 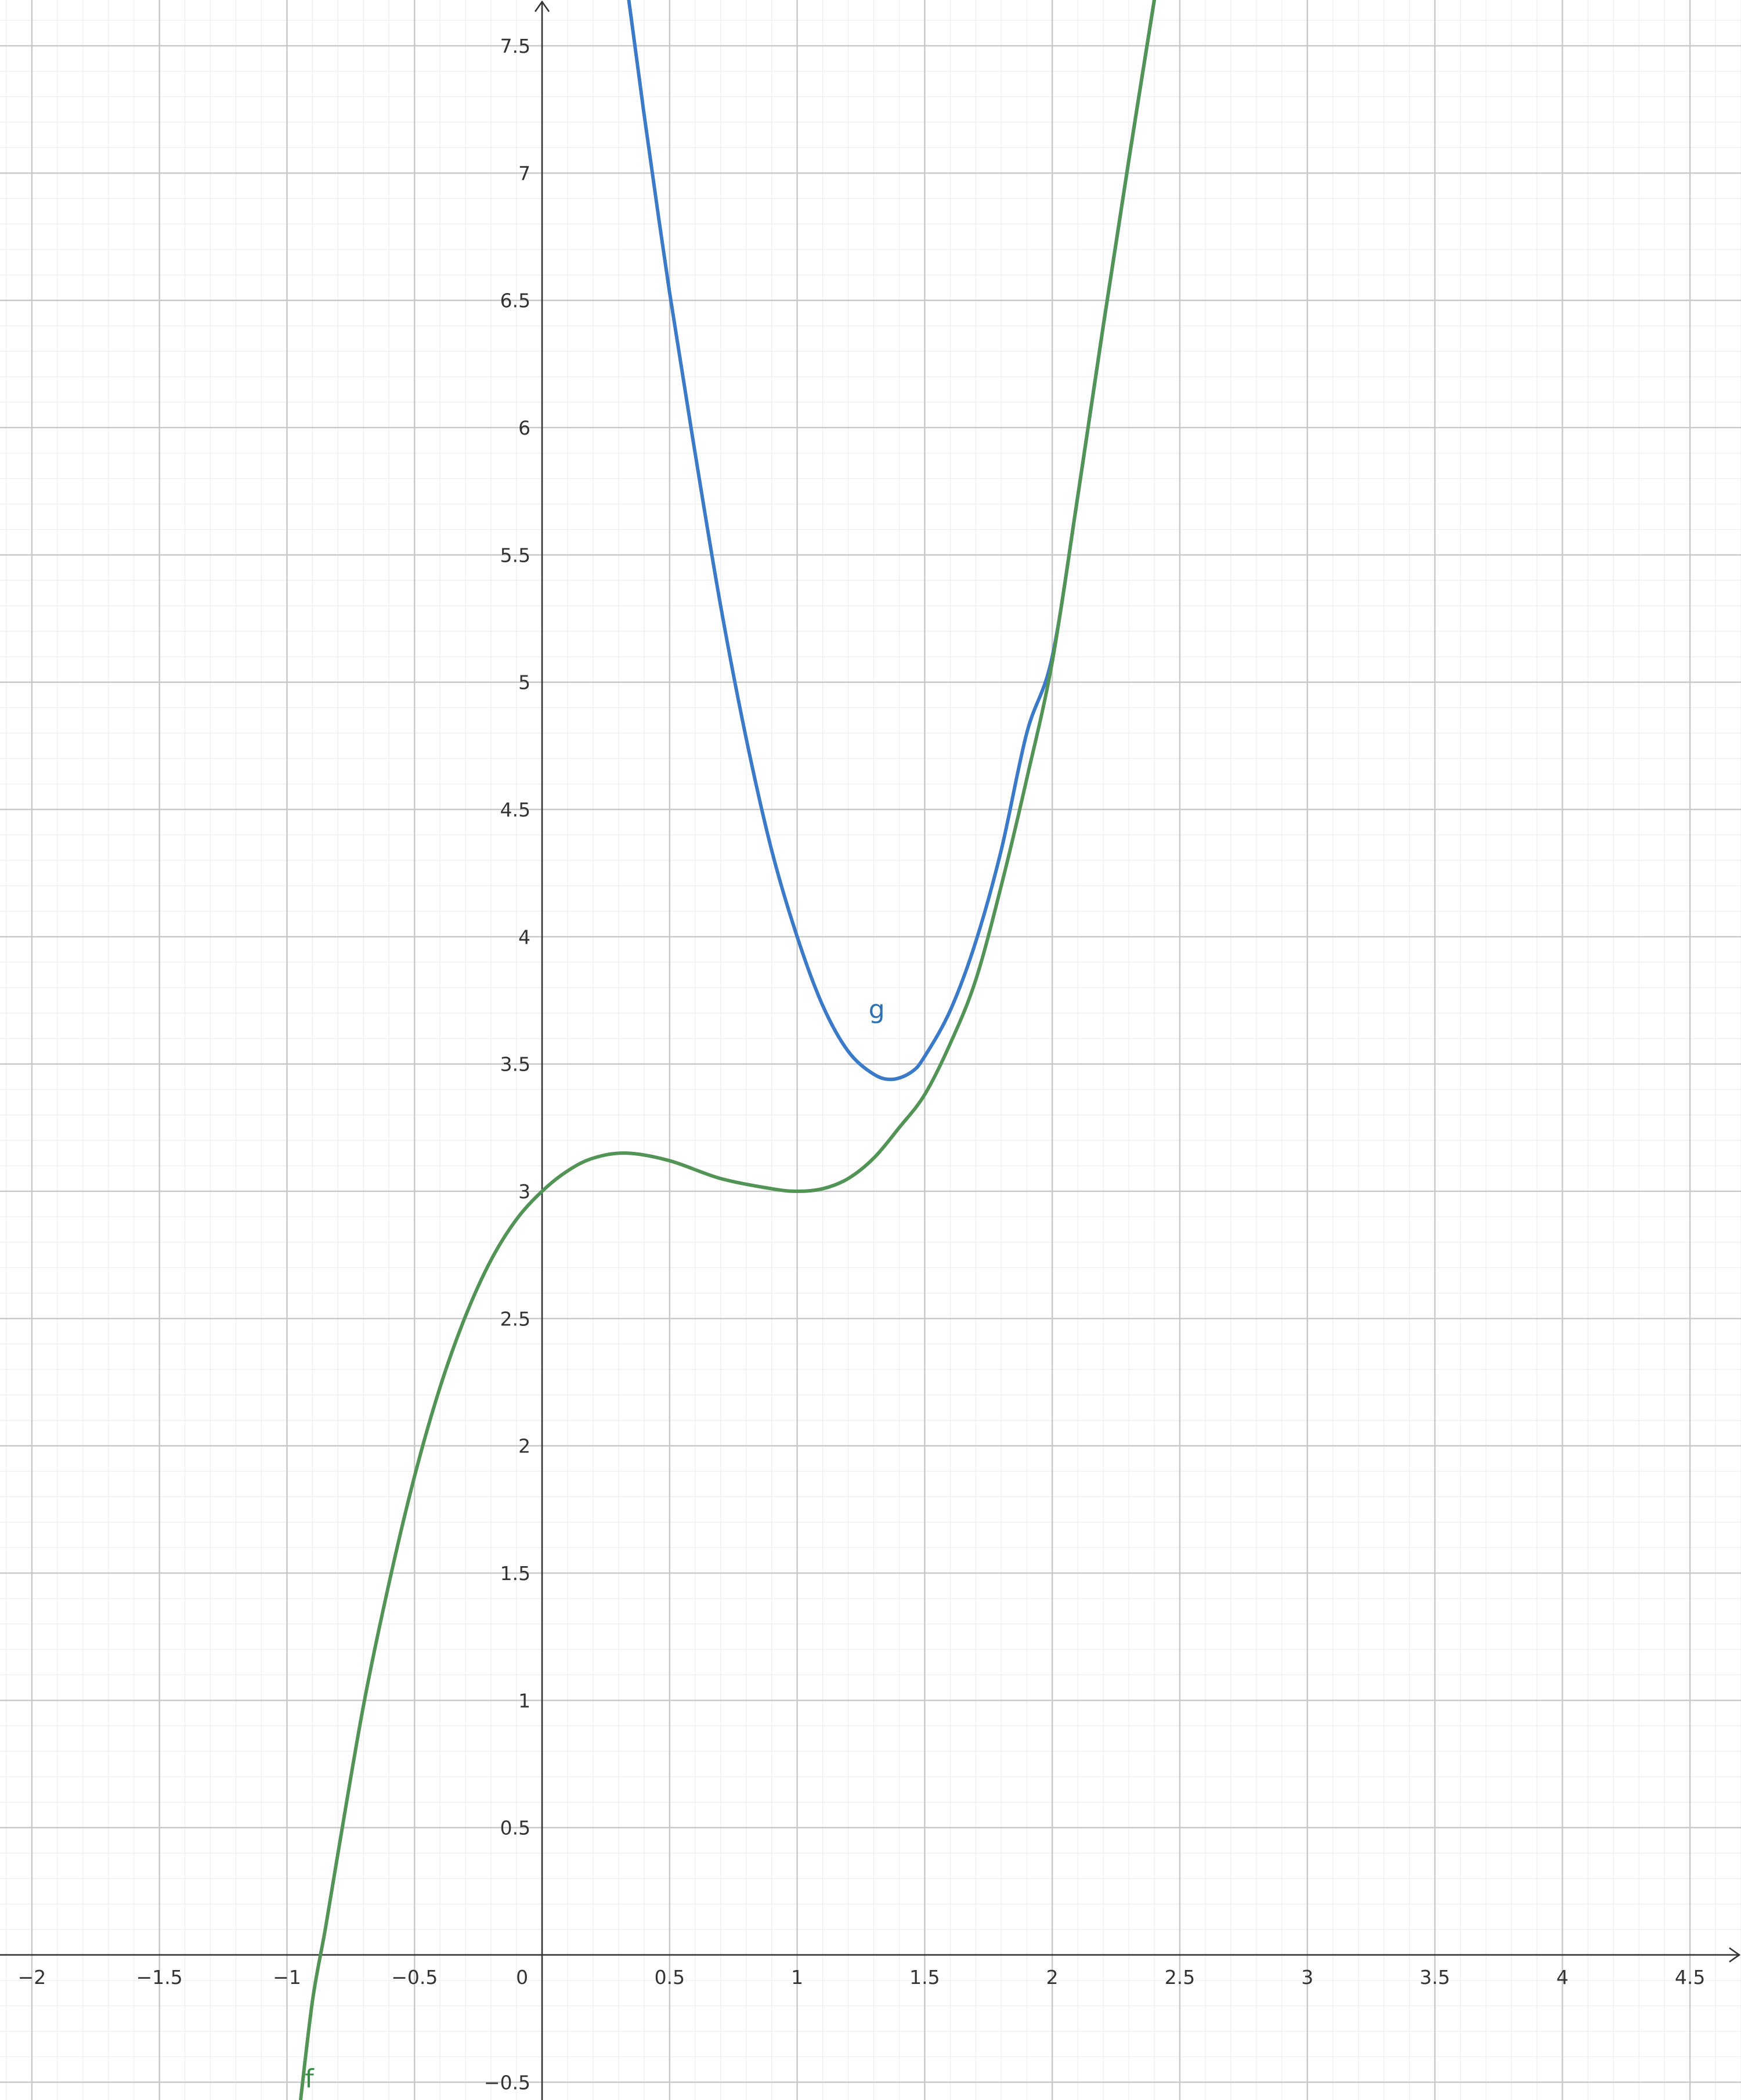 What do you see at coordinates (524, 173) in the screenshot?
I see `y-tick-label: 7` at bounding box center [524, 173].